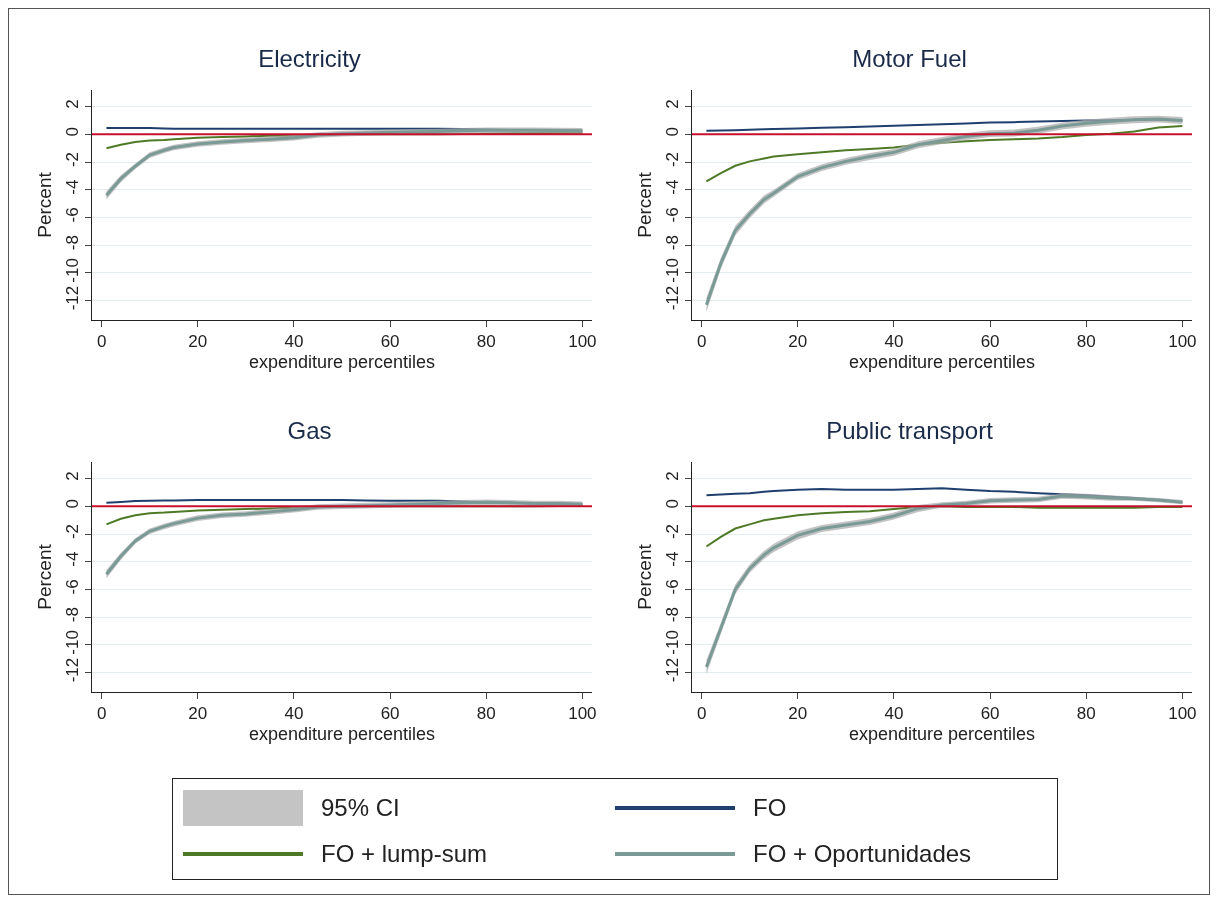  Describe the element at coordinates (909, 59) in the screenshot. I see `chart-title: Motor Fuel` at that location.